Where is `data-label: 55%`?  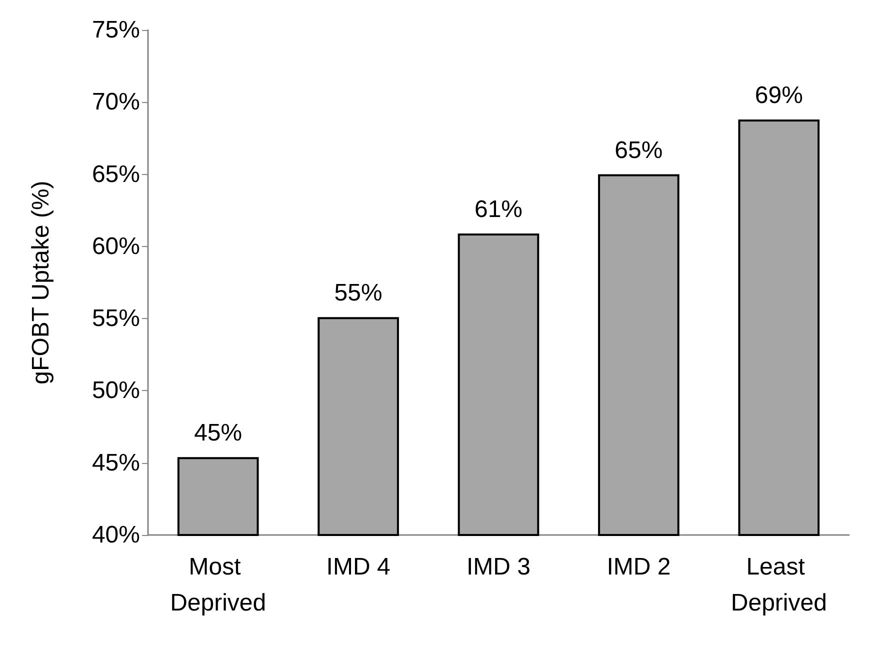
data-label: 55% is located at coordinates (358, 293).